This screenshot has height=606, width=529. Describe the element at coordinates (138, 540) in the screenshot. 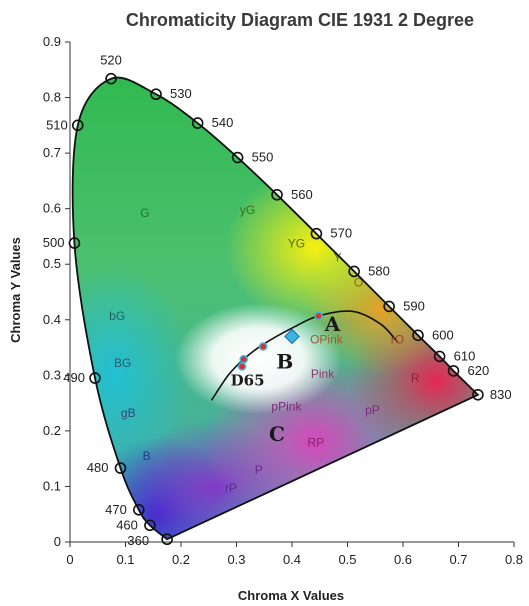

I see `wavelength-label: 360` at that location.